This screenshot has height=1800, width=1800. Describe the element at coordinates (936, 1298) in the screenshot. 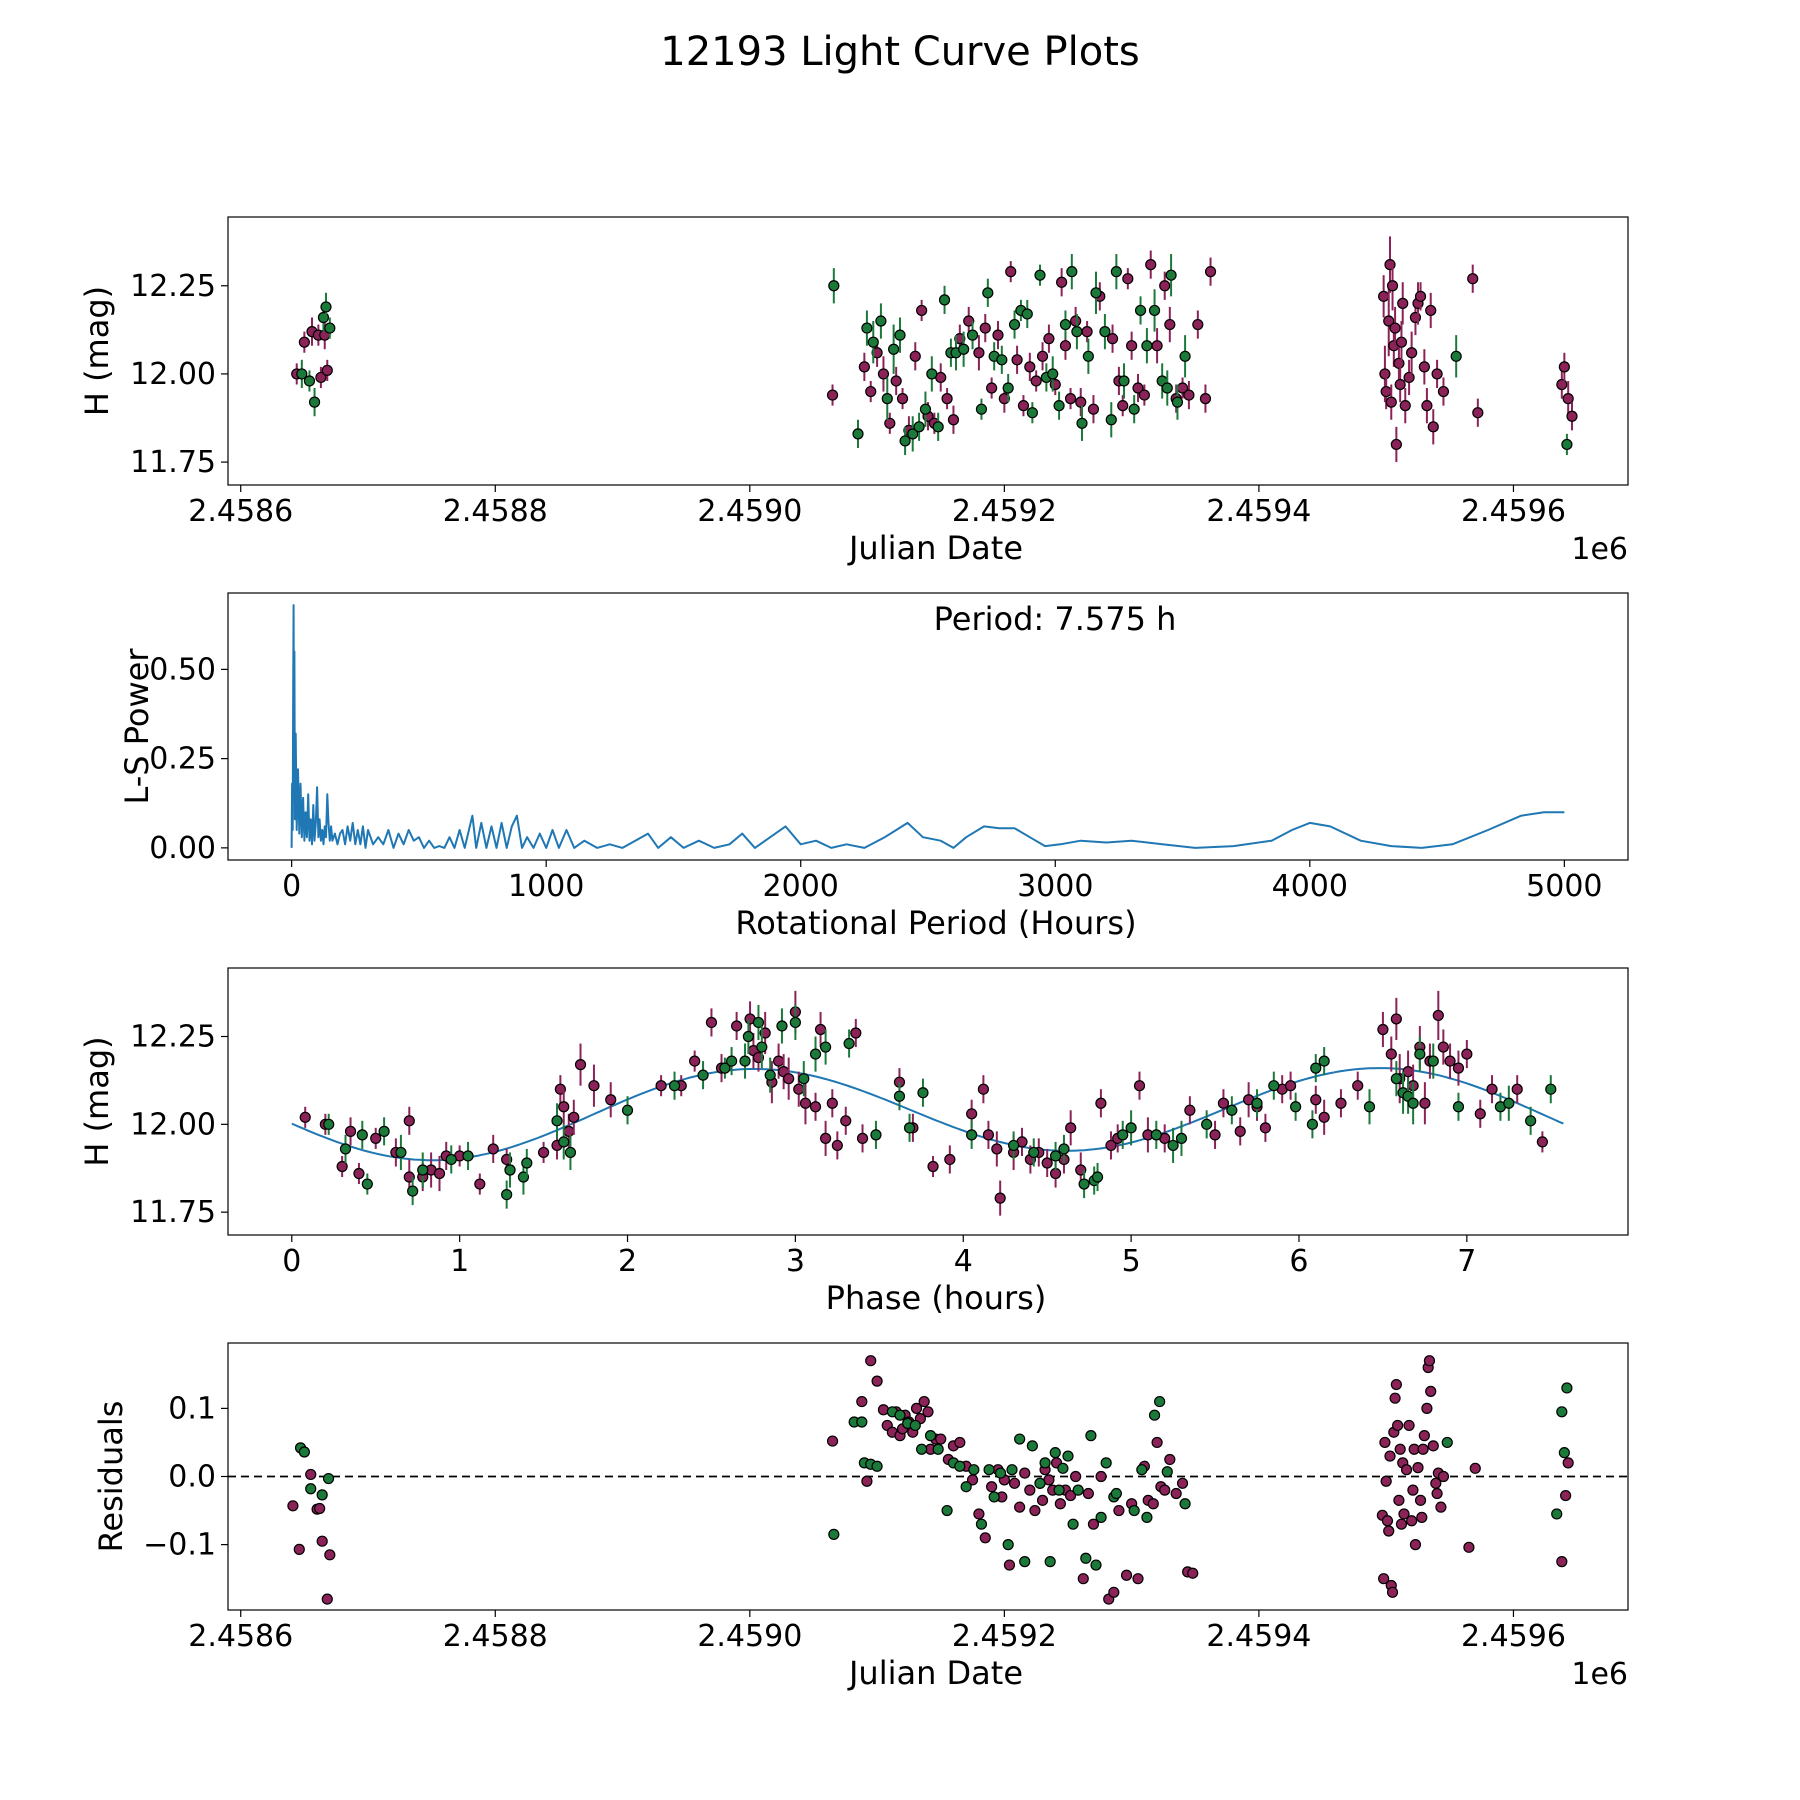

I see `x-axis-label: Phase (hours)` at that location.